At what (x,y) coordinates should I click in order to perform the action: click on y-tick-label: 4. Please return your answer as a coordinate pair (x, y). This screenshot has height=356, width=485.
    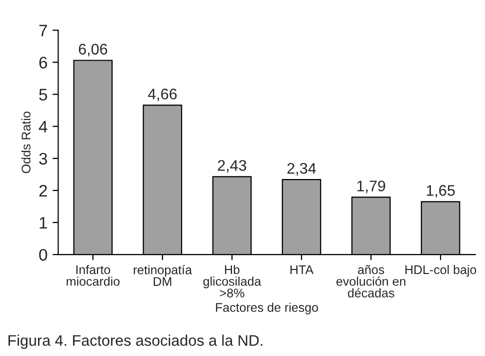
    Looking at the image, I should click on (43, 126).